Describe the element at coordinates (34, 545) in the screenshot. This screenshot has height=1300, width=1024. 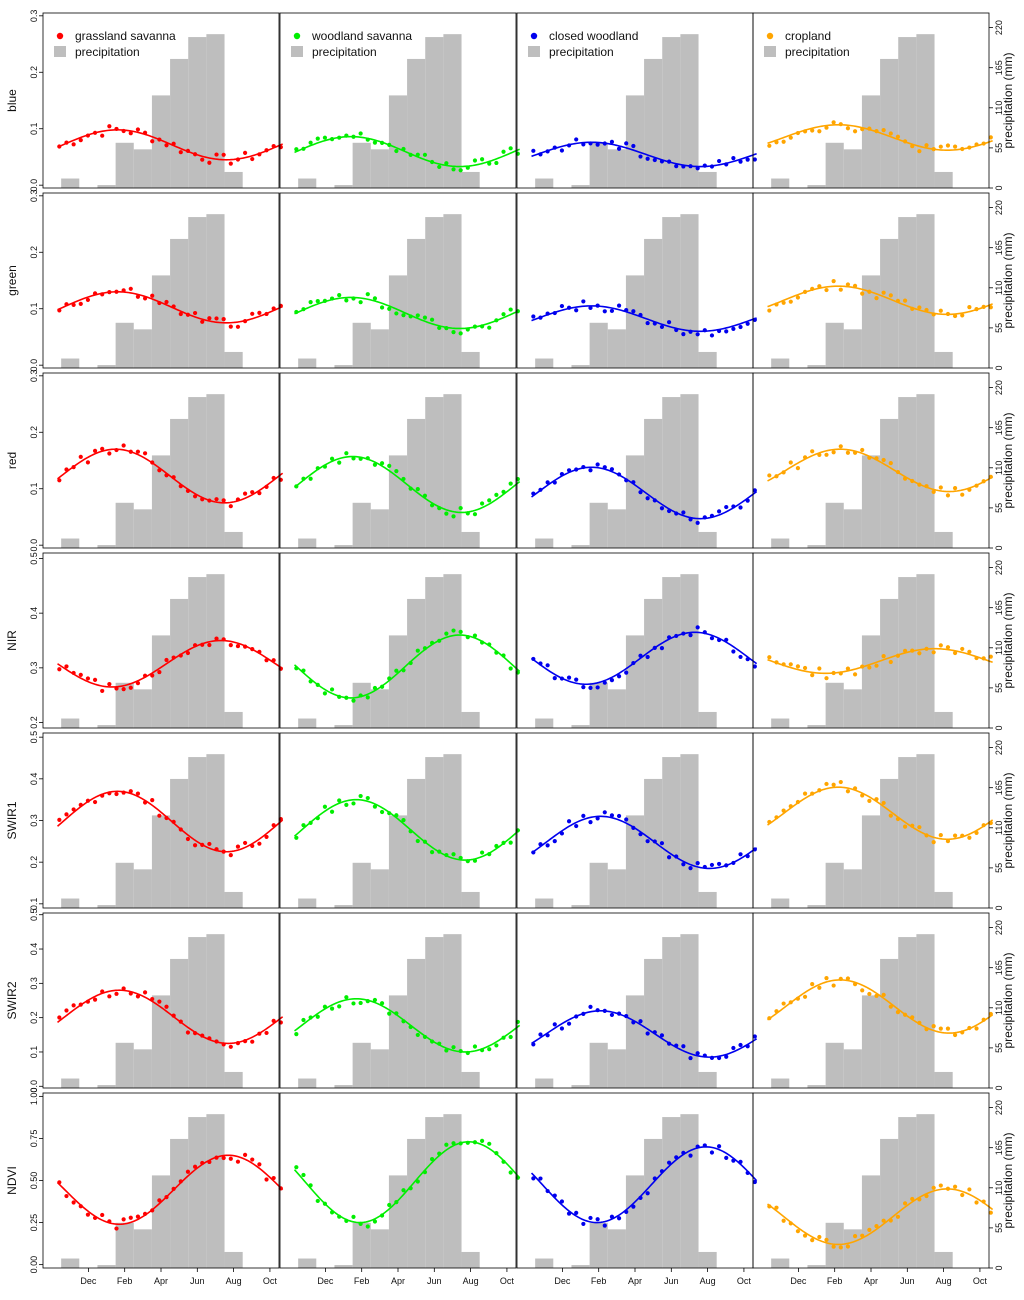
I see `y-tick-label: 0.0` at that location.